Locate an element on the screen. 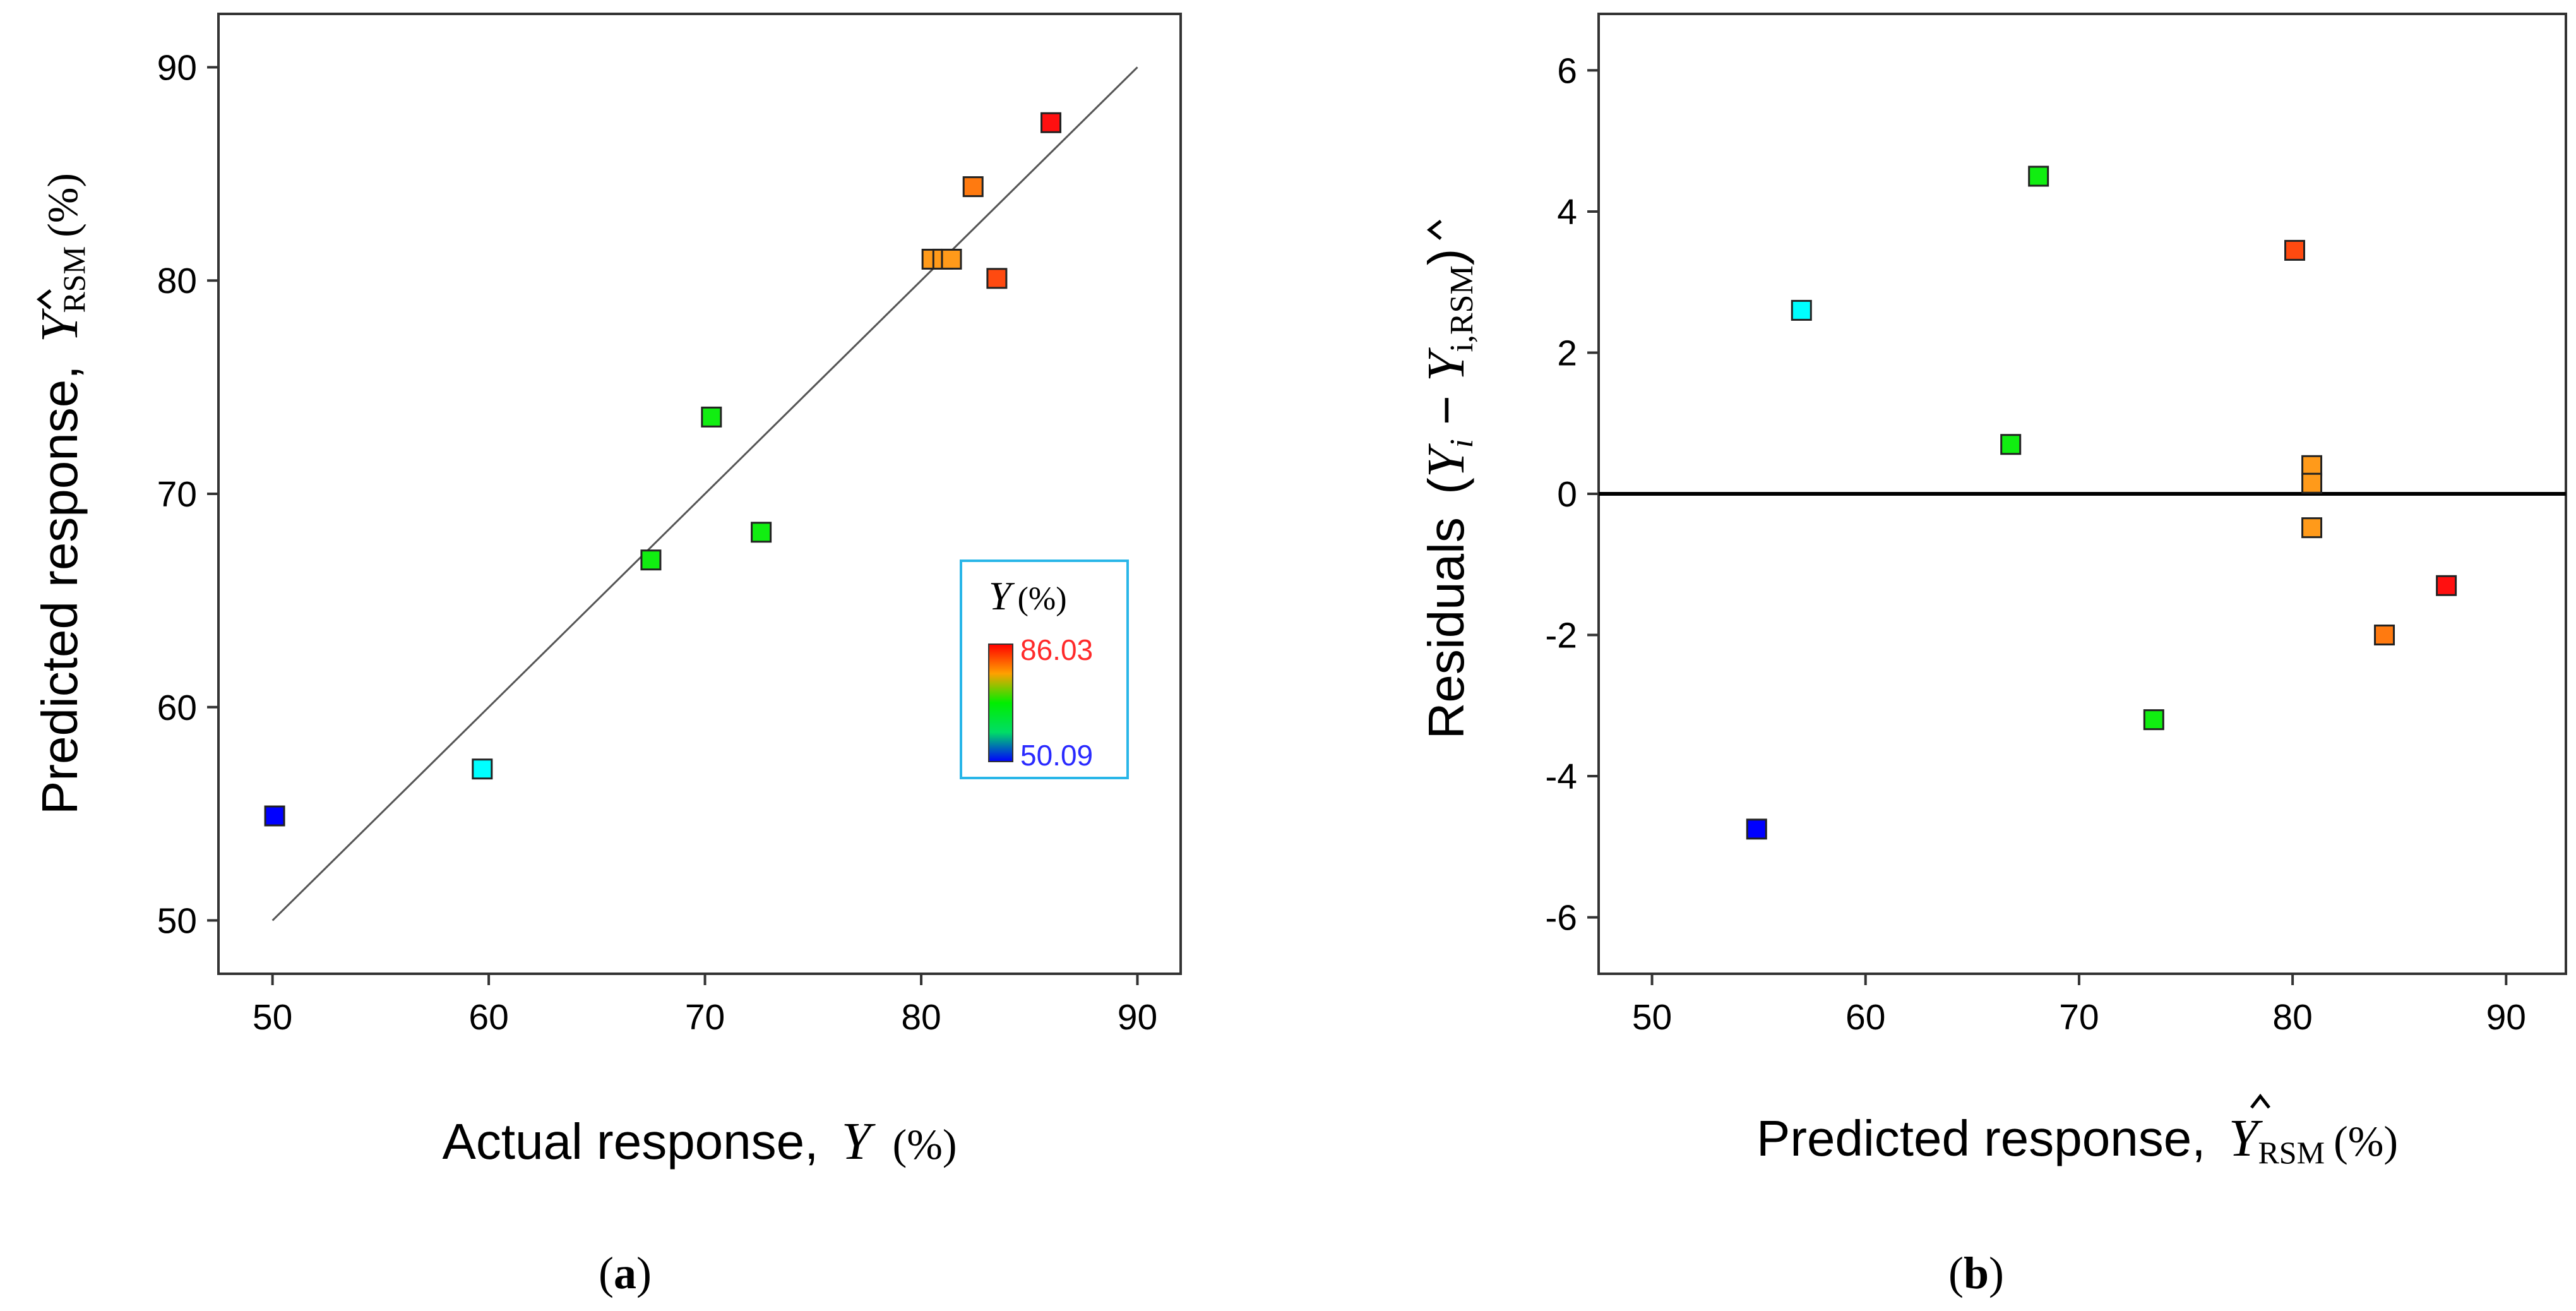 The width and height of the screenshot is (2576, 1311). panel-b-y-title-minus: − is located at coordinates (1446, 410).